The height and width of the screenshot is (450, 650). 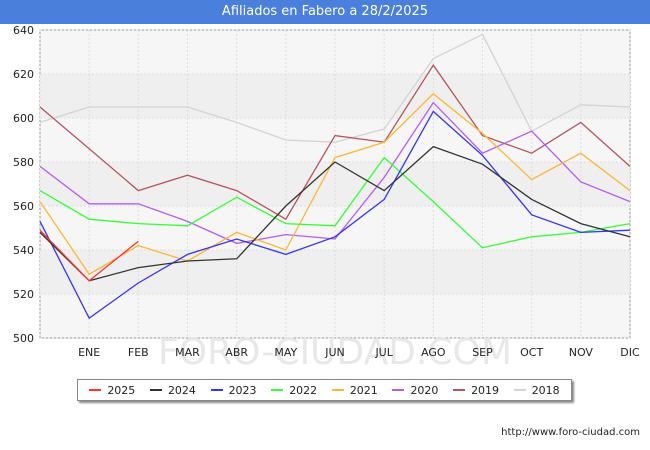 I want to click on x-tick-label: ENE, so click(x=89, y=352).